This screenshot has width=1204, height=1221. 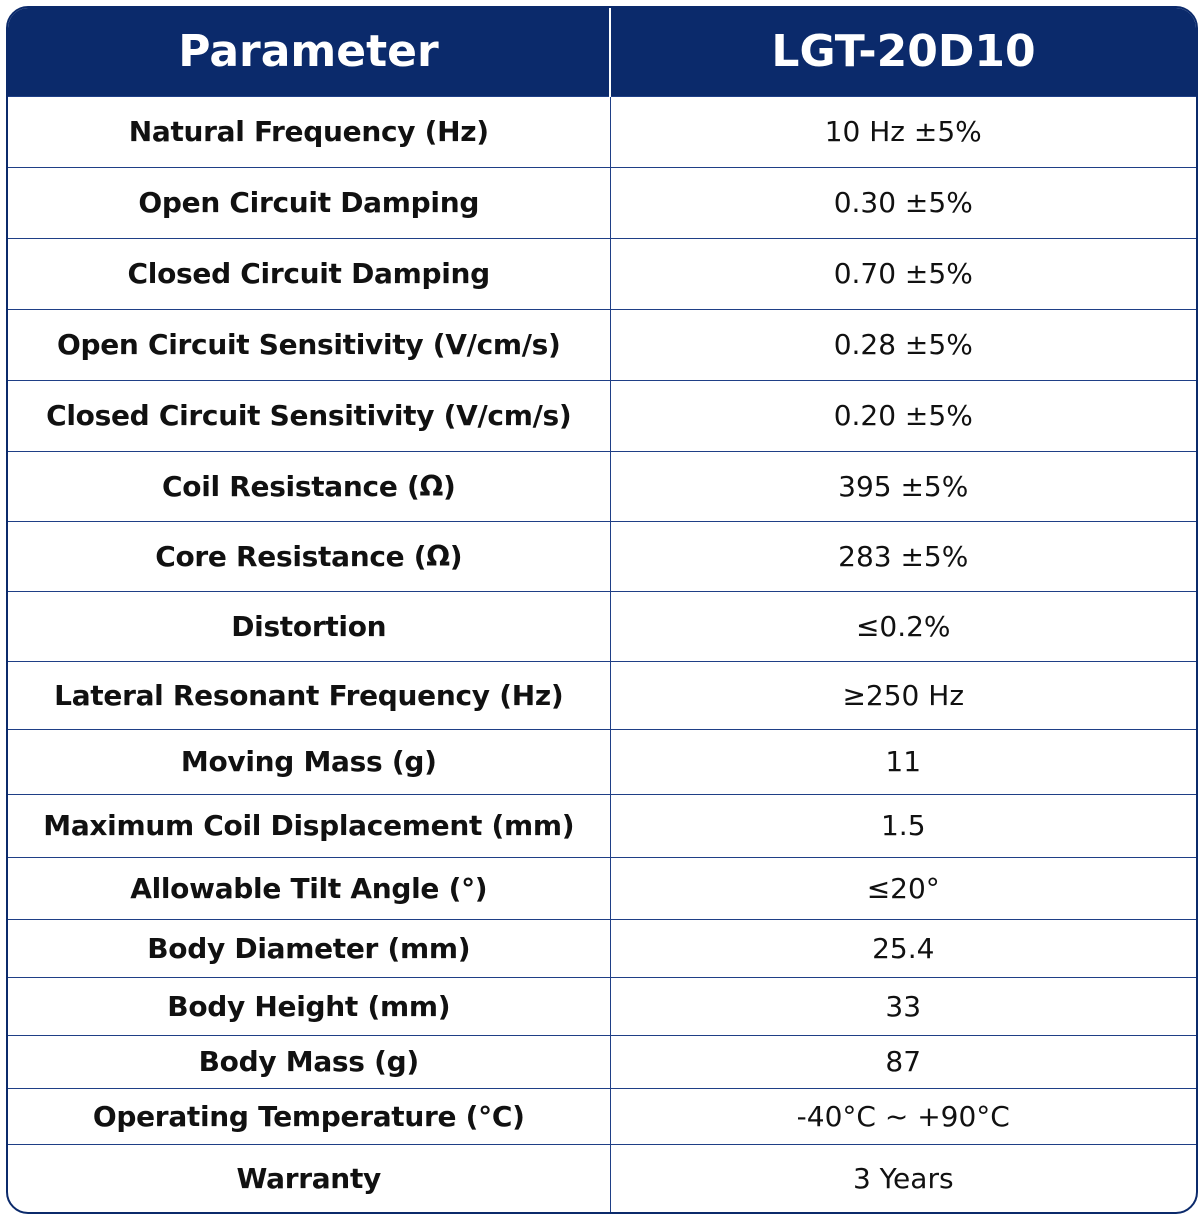 I want to click on row-value: 0.30 ±5%, so click(x=903, y=202).